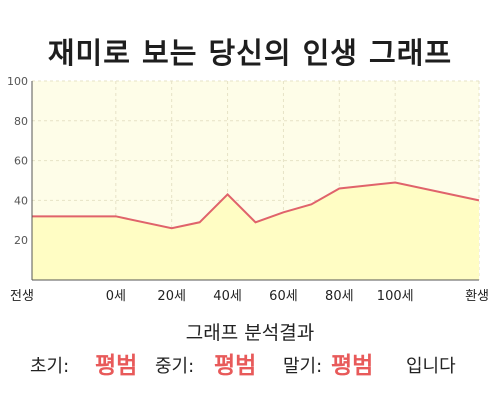 This screenshot has width=500, height=400. Describe the element at coordinates (250, 53) in the screenshot. I see `page-title: 재미로 보는 당신의 인생 그래프` at that location.